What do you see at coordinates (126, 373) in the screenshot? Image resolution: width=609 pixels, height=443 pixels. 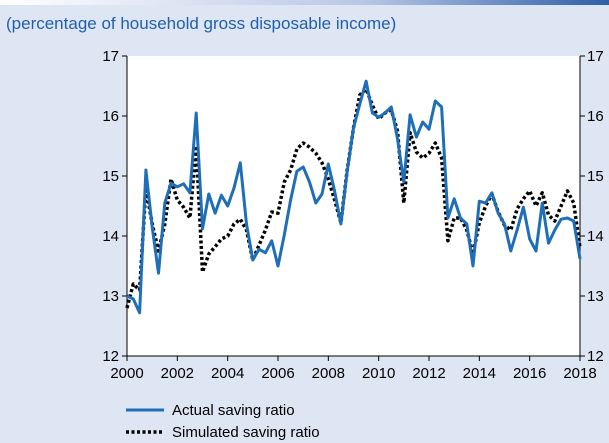 I see `x-tick-label: 2000` at bounding box center [126, 373].